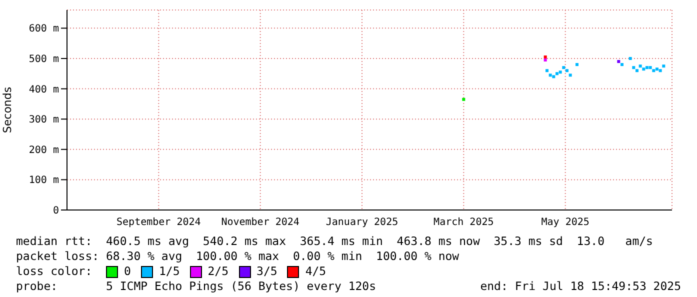 The width and height of the screenshot is (697, 297). I want to click on x-tick-label: January 2025, so click(362, 222).